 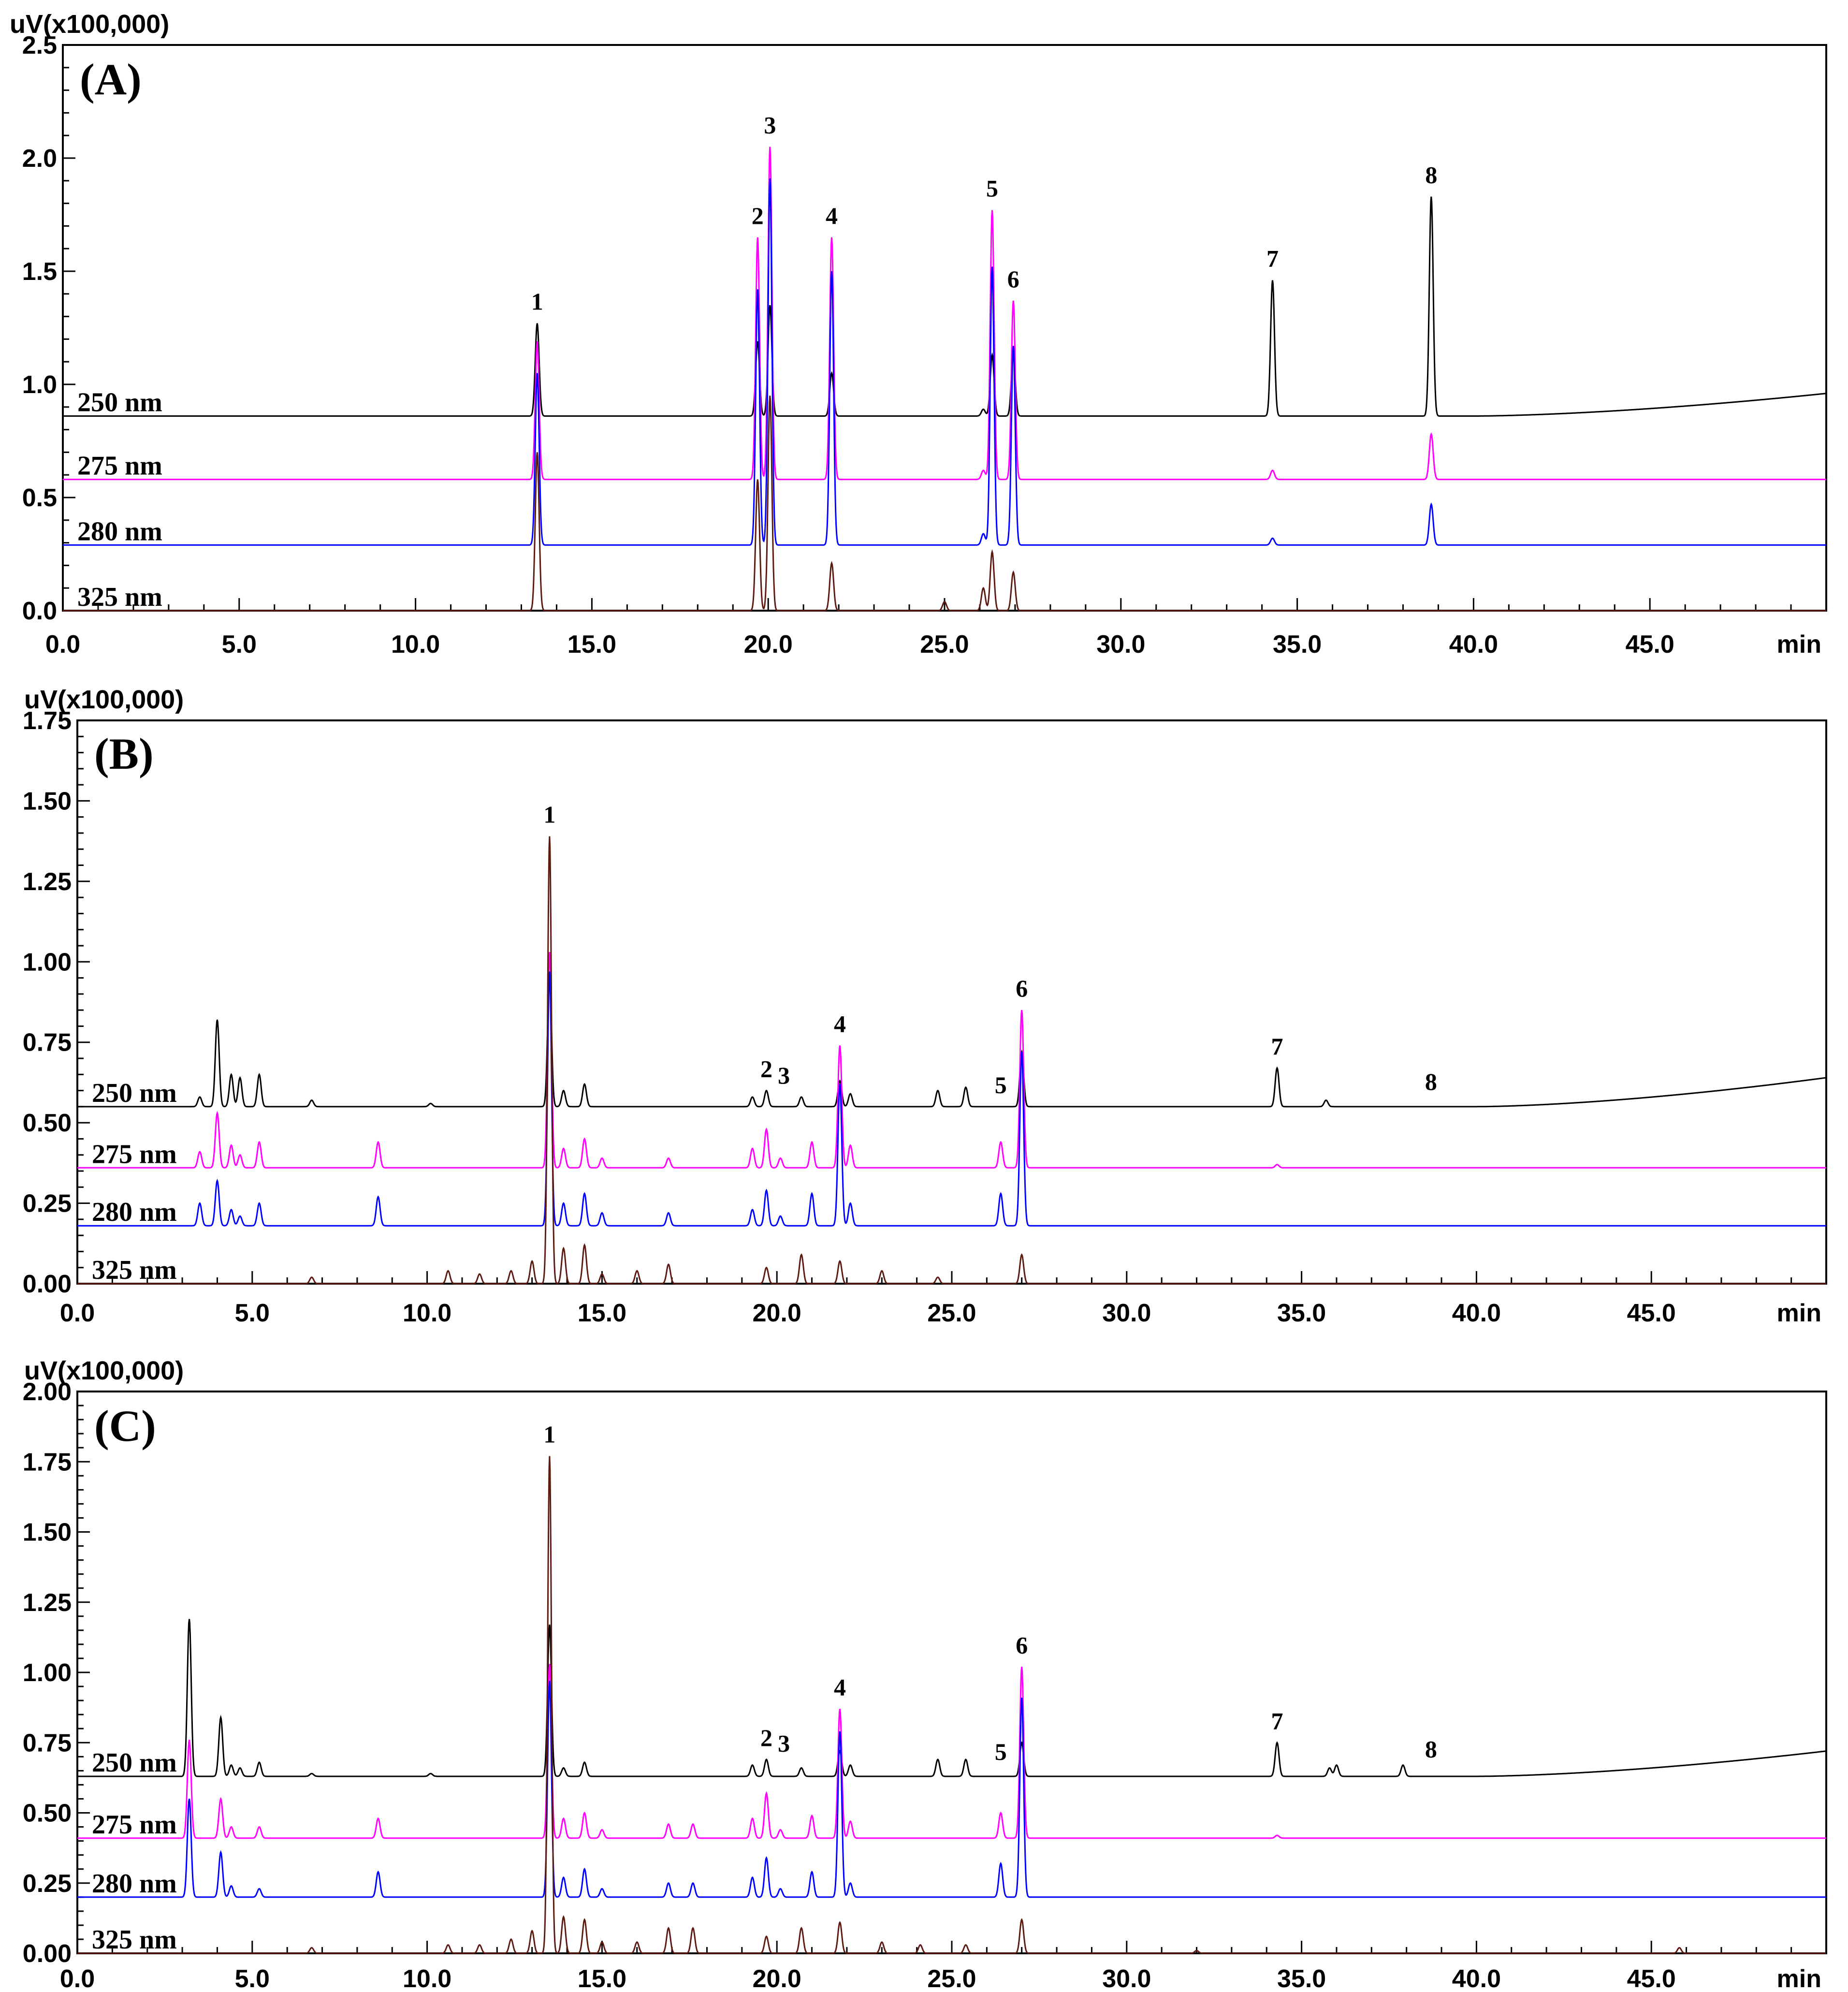 I want to click on panel-label: (A), so click(x=111, y=79).